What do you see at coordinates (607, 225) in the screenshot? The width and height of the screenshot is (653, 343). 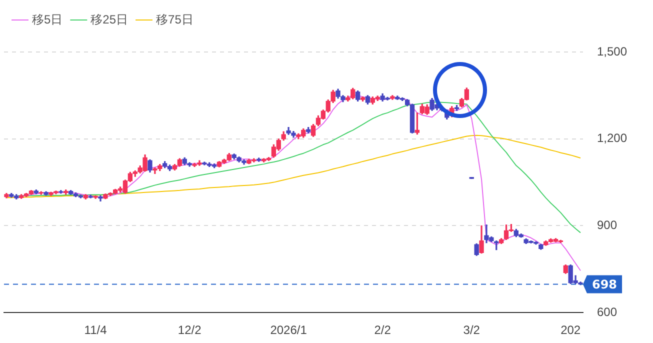 I see `y-tick-label: 900` at bounding box center [607, 225].